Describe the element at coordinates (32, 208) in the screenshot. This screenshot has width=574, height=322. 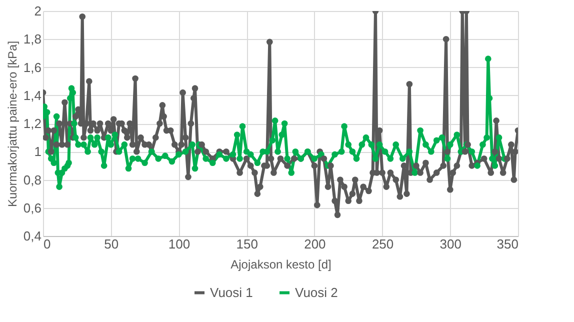
I see `y-tick-label: 0,6` at that location.